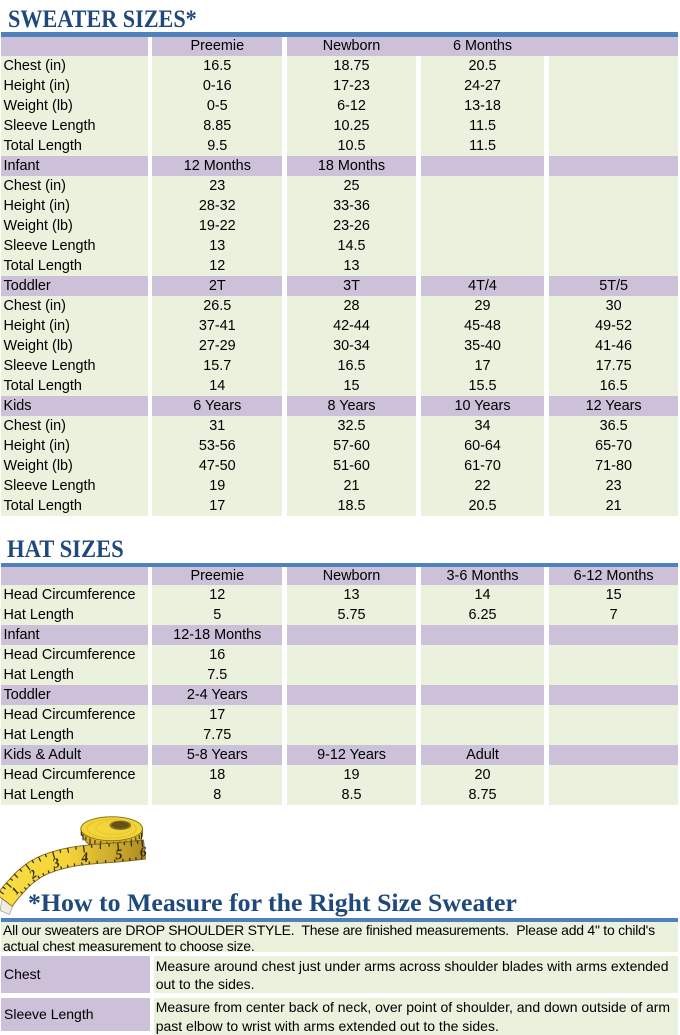  Describe the element at coordinates (119, 855) in the screenshot. I see `svg-text: 5` at that location.